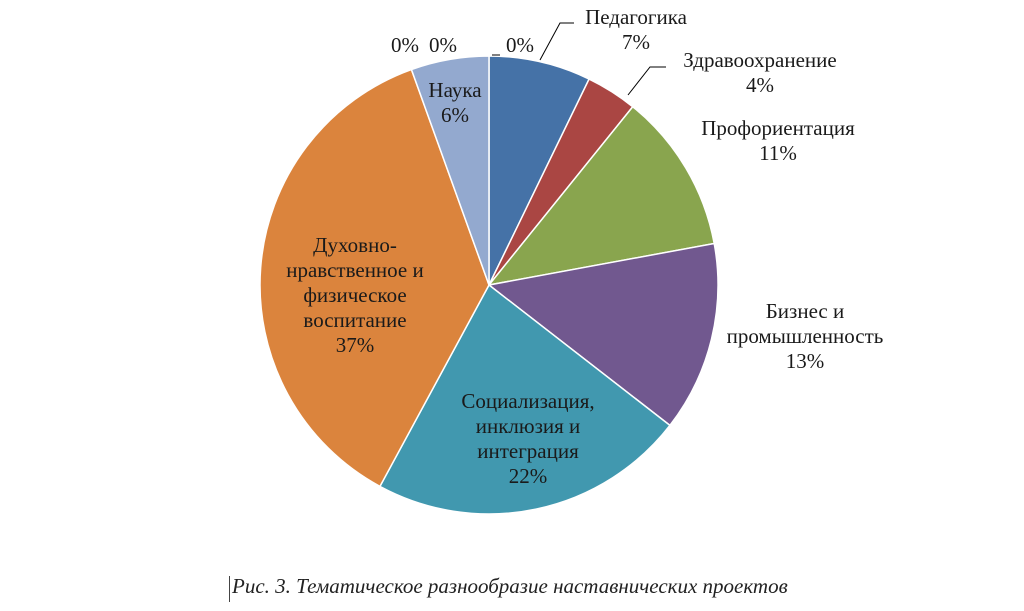 The width and height of the screenshot is (1024, 611). Describe the element at coordinates (229, 589) in the screenshot. I see `text-cursor` at that location.